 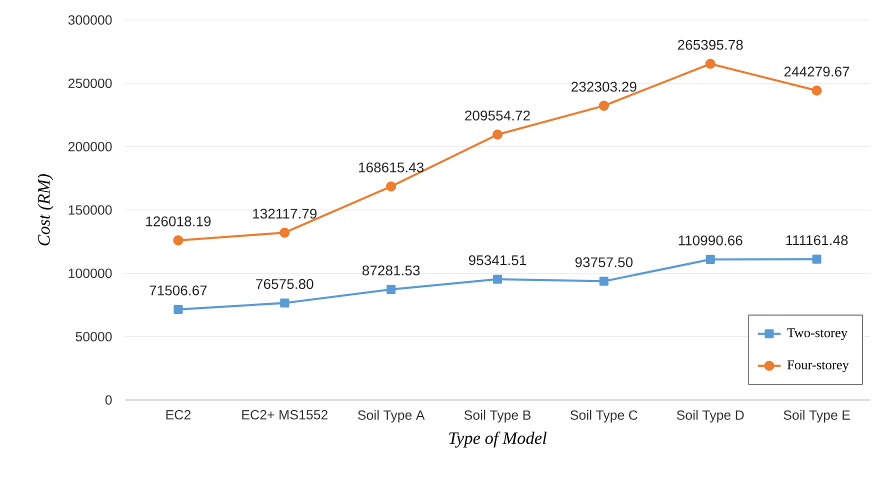 What do you see at coordinates (90, 20) in the screenshot?
I see `y-tick-label: 300000` at bounding box center [90, 20].